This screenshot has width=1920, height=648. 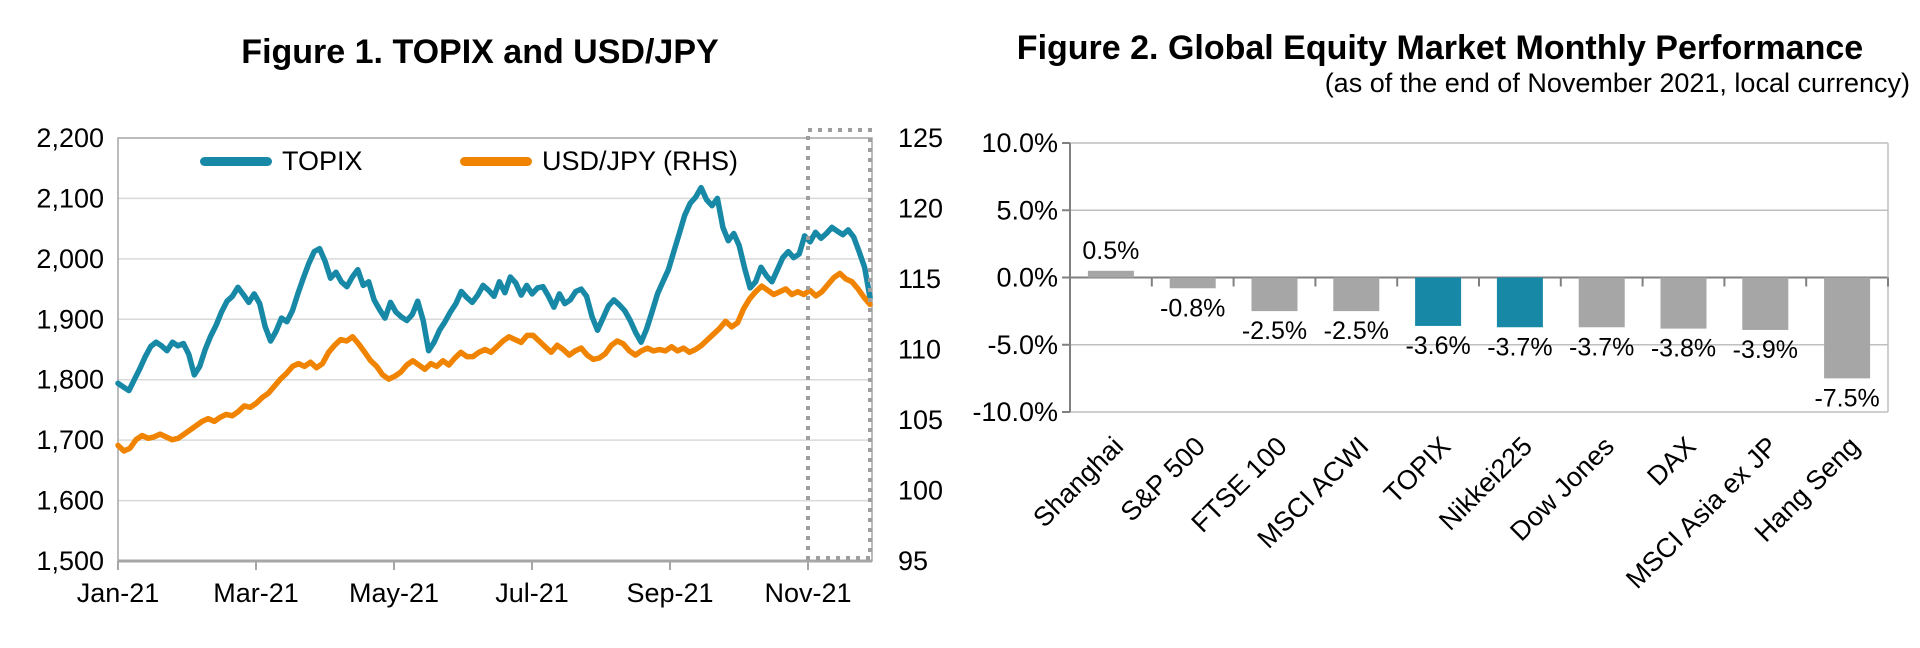 I want to click on left-axis-tick-label: 2,100, so click(x=70, y=198).